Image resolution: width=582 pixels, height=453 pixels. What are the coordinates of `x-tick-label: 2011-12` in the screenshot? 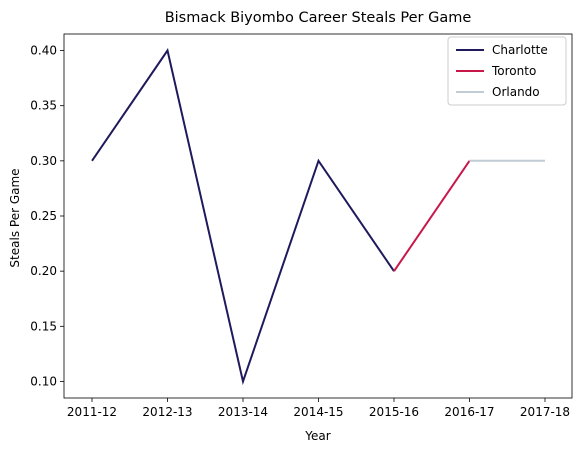 It's located at (92, 412).